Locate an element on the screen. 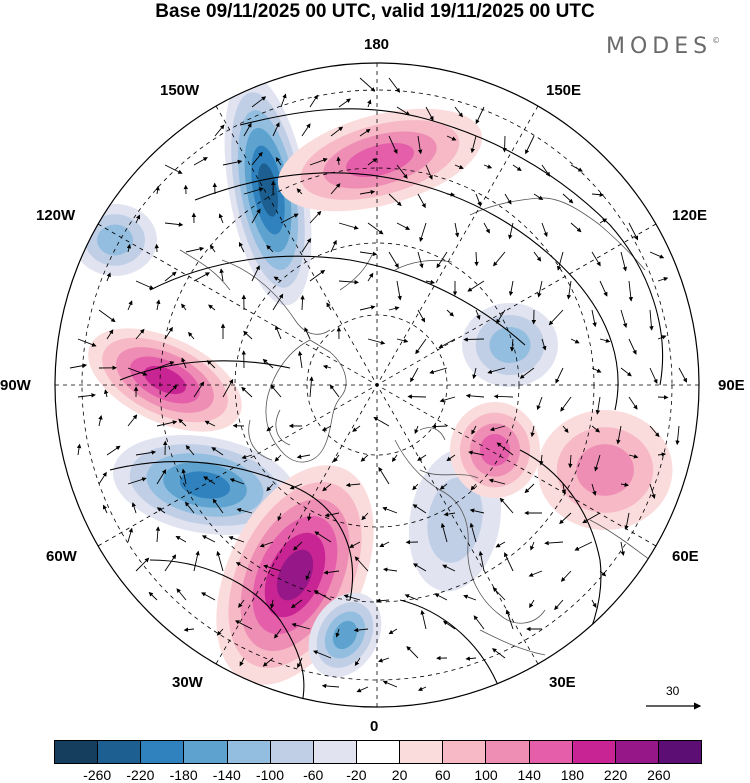 This screenshot has height=783, width=750. colorbar-tick-label: -140 is located at coordinates (226, 775).